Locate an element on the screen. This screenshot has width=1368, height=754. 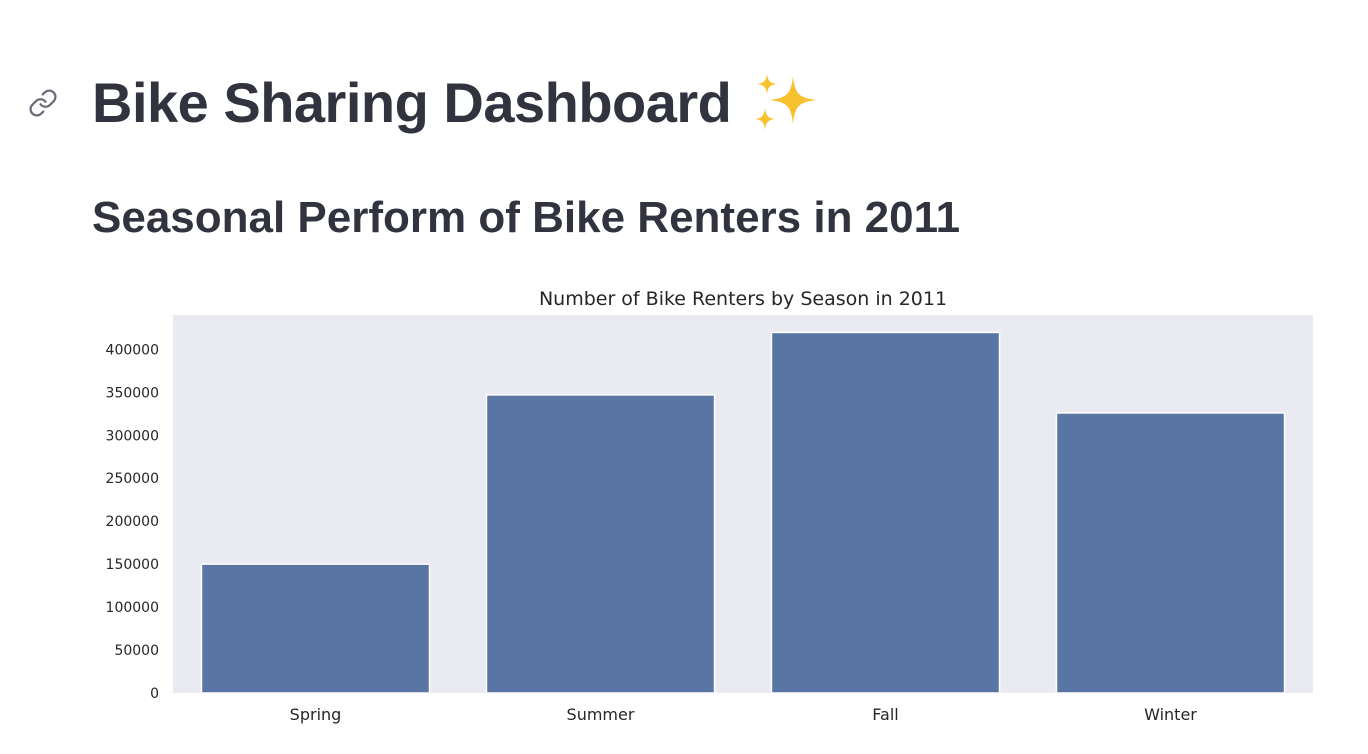
x-tick-label: Spring is located at coordinates (316, 714).